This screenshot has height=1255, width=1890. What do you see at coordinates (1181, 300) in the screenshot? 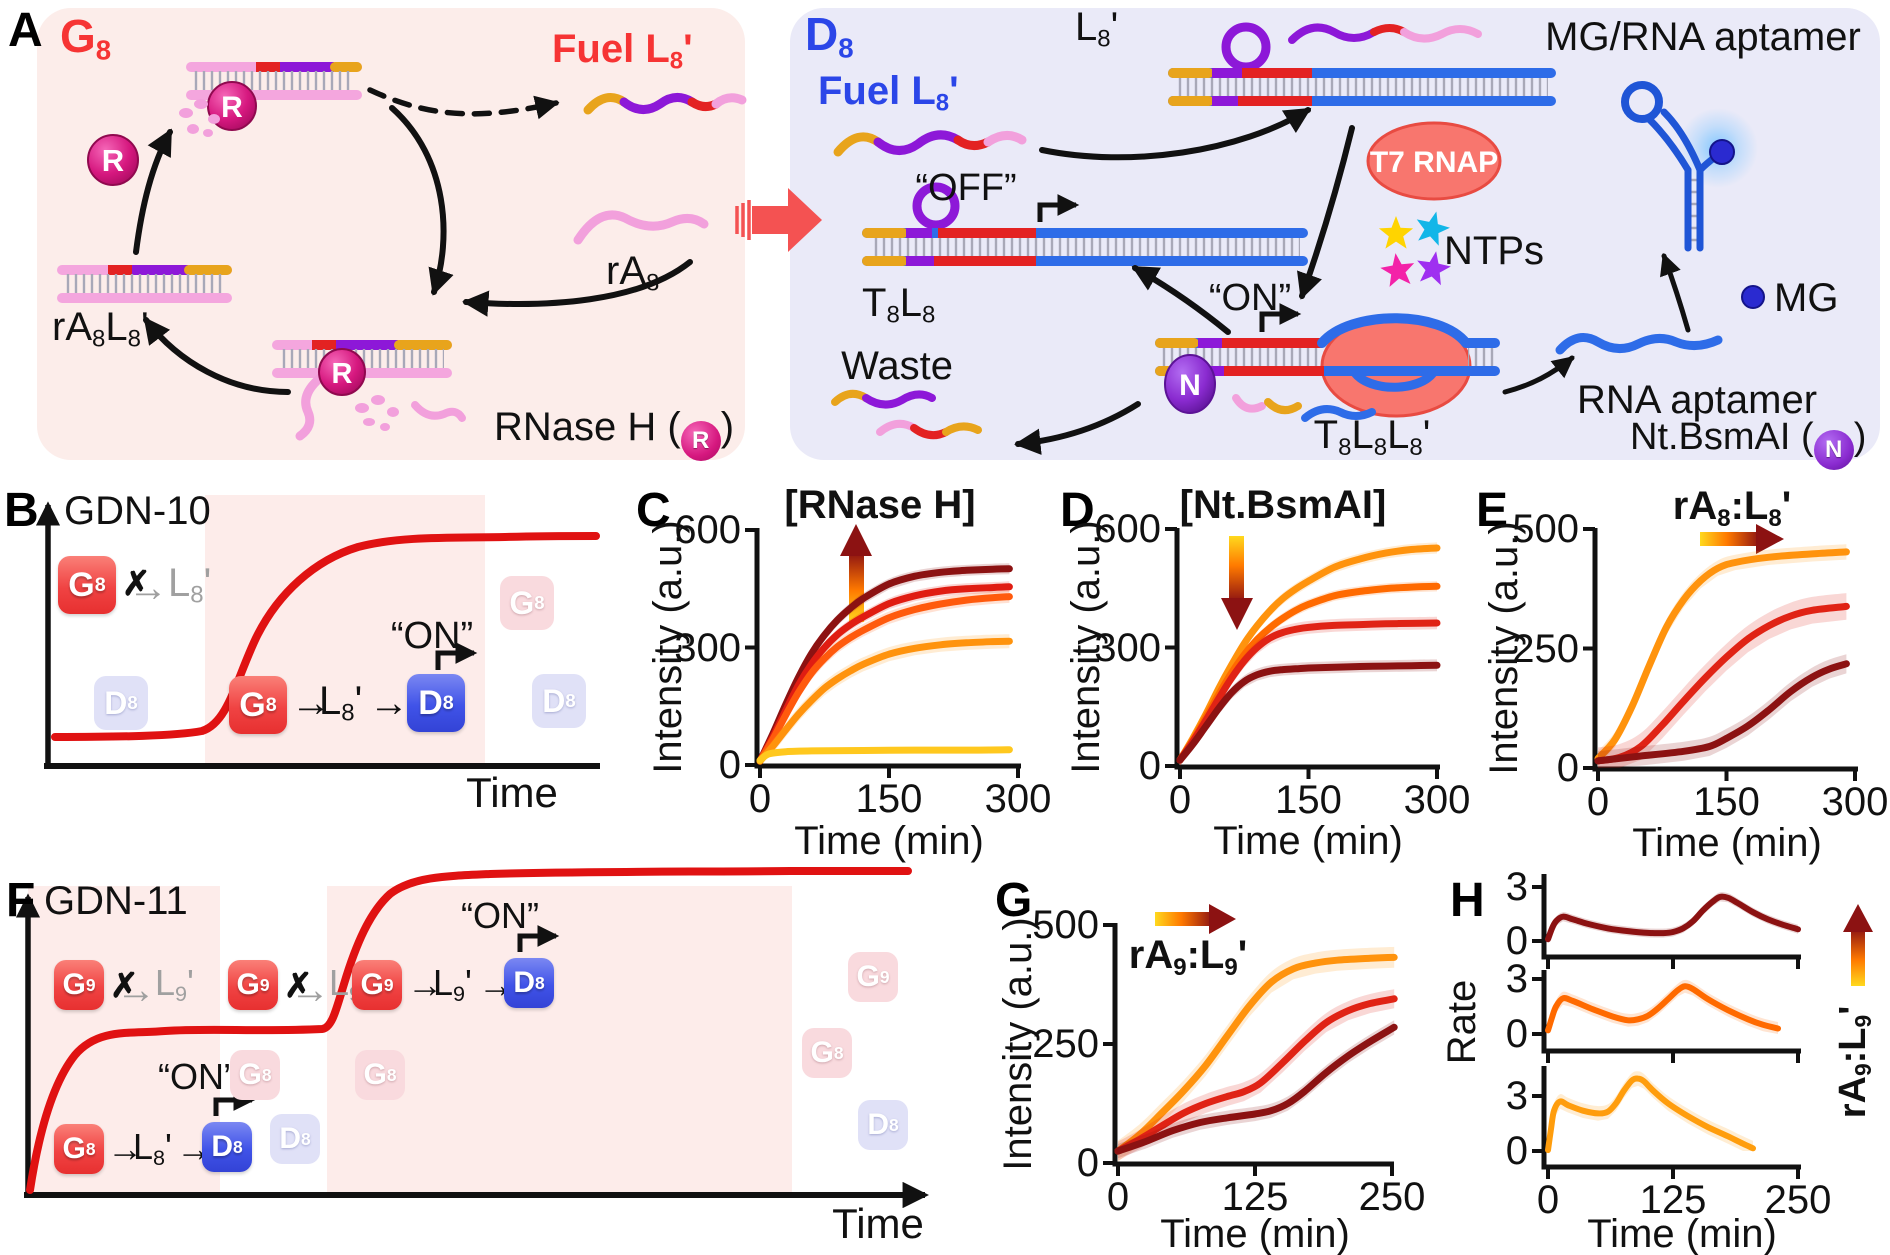
I see `recycle-arrow` at bounding box center [1181, 300].